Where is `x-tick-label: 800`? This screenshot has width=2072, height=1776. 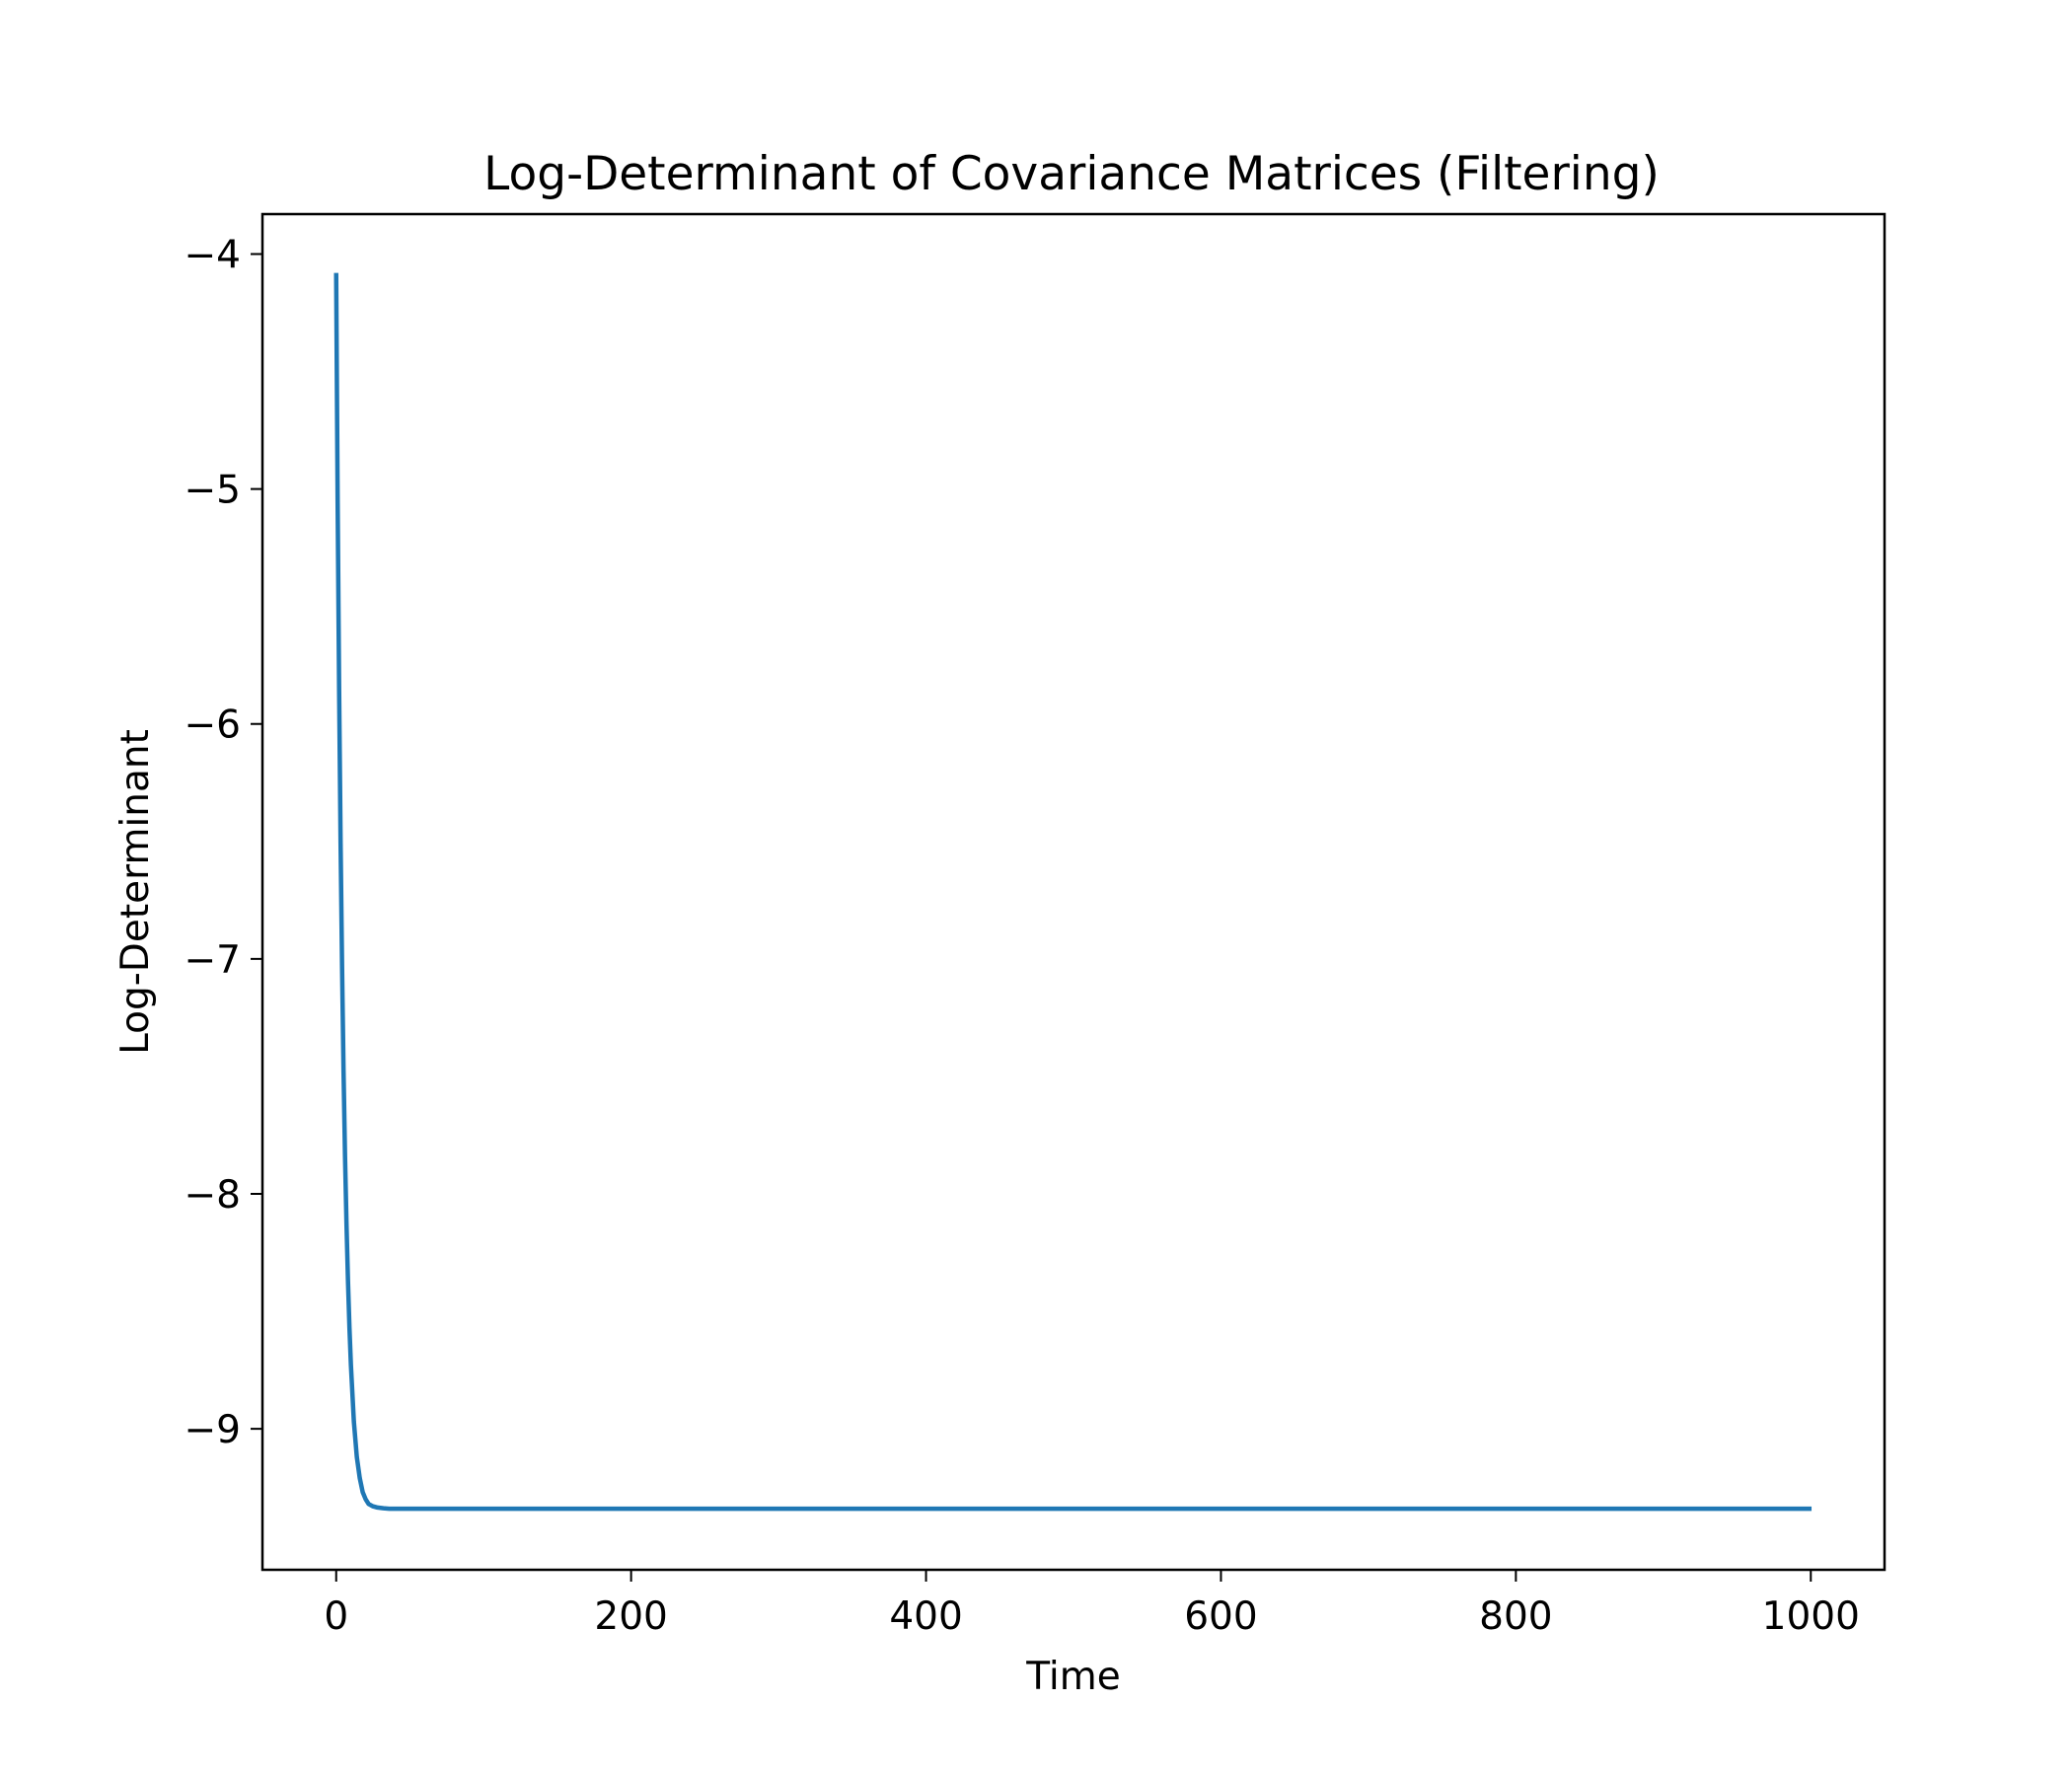 x-tick-label: 800 is located at coordinates (1515, 1617).